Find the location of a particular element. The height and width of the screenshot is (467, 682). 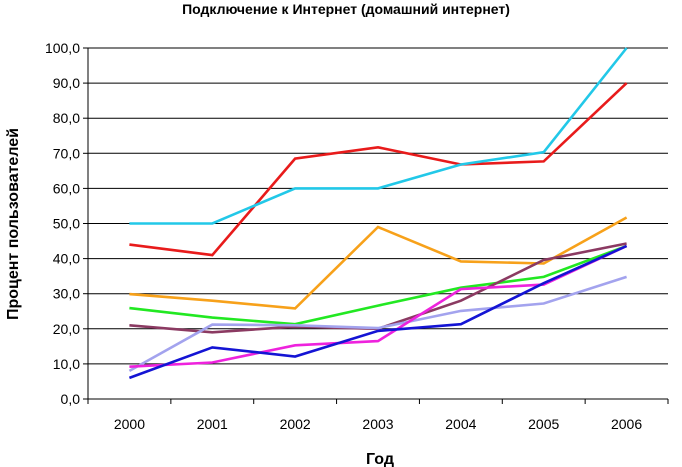

x-tick-label: 2006 is located at coordinates (626, 424).